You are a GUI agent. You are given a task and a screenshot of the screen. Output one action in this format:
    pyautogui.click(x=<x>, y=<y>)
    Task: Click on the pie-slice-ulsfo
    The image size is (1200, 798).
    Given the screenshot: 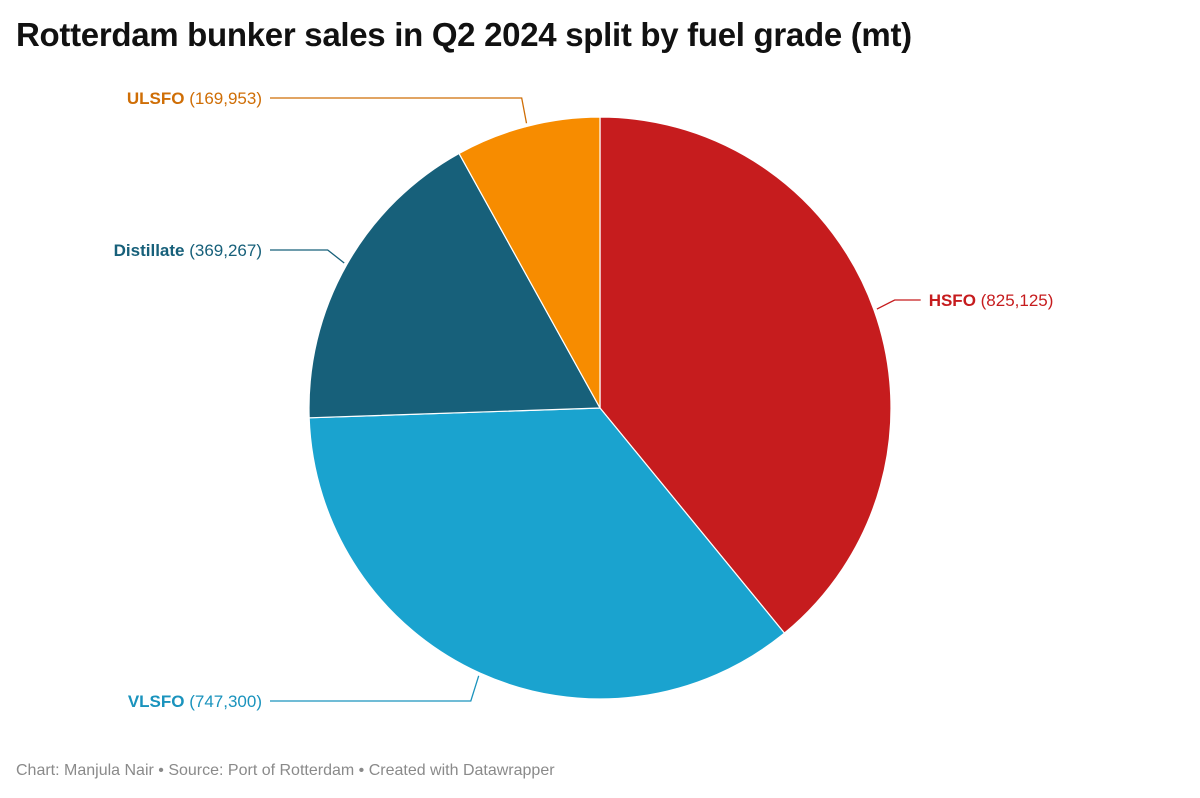 What is the action you would take?
    pyautogui.click(x=529, y=262)
    